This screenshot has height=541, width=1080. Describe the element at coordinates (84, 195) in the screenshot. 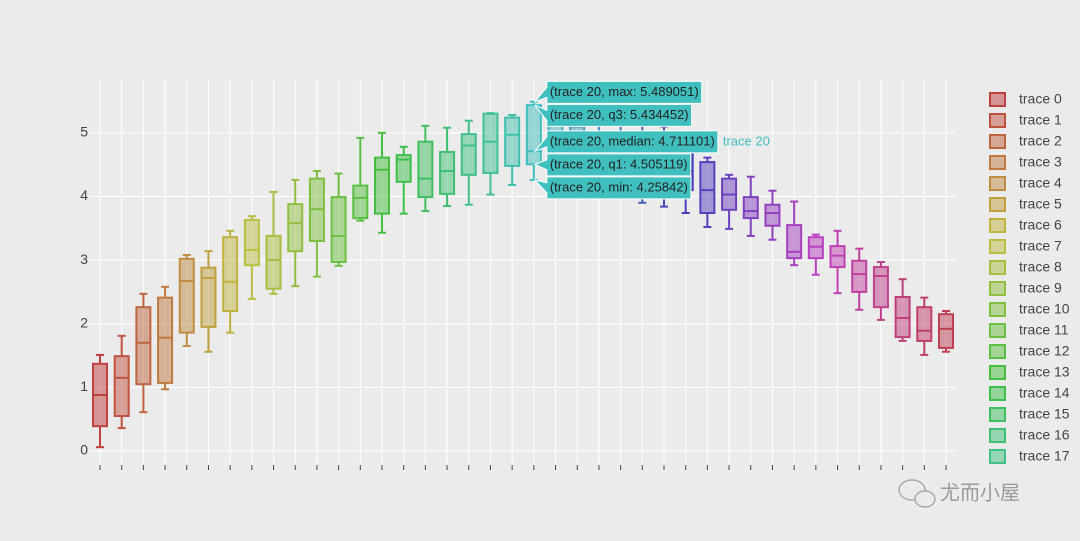

I see `y-tick-label: 4` at that location.